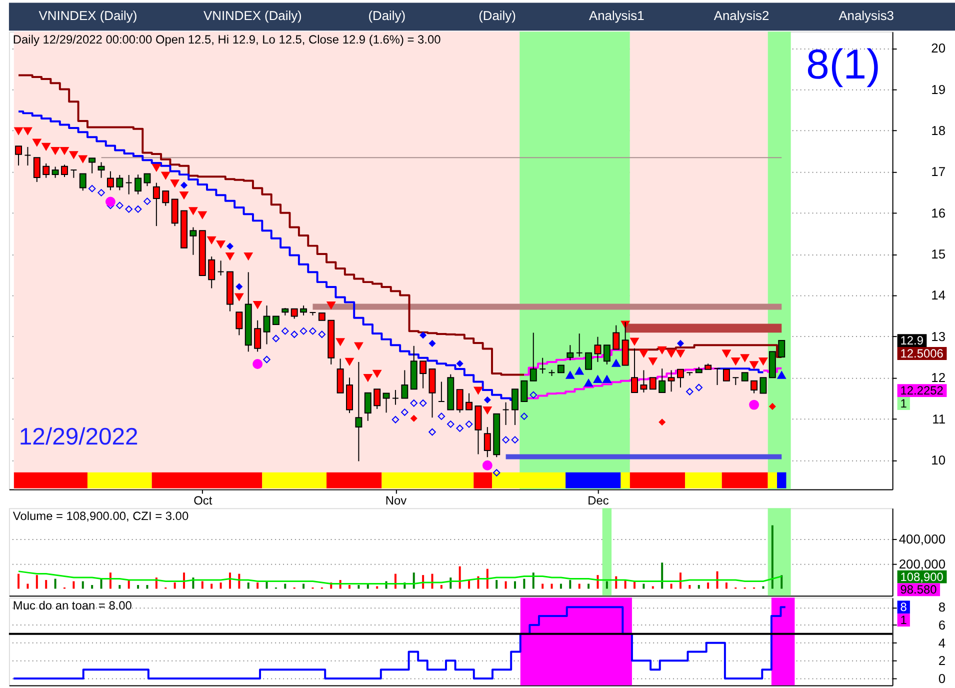  Describe the element at coordinates (922, 577) in the screenshot. I see `text: 108,900` at that location.